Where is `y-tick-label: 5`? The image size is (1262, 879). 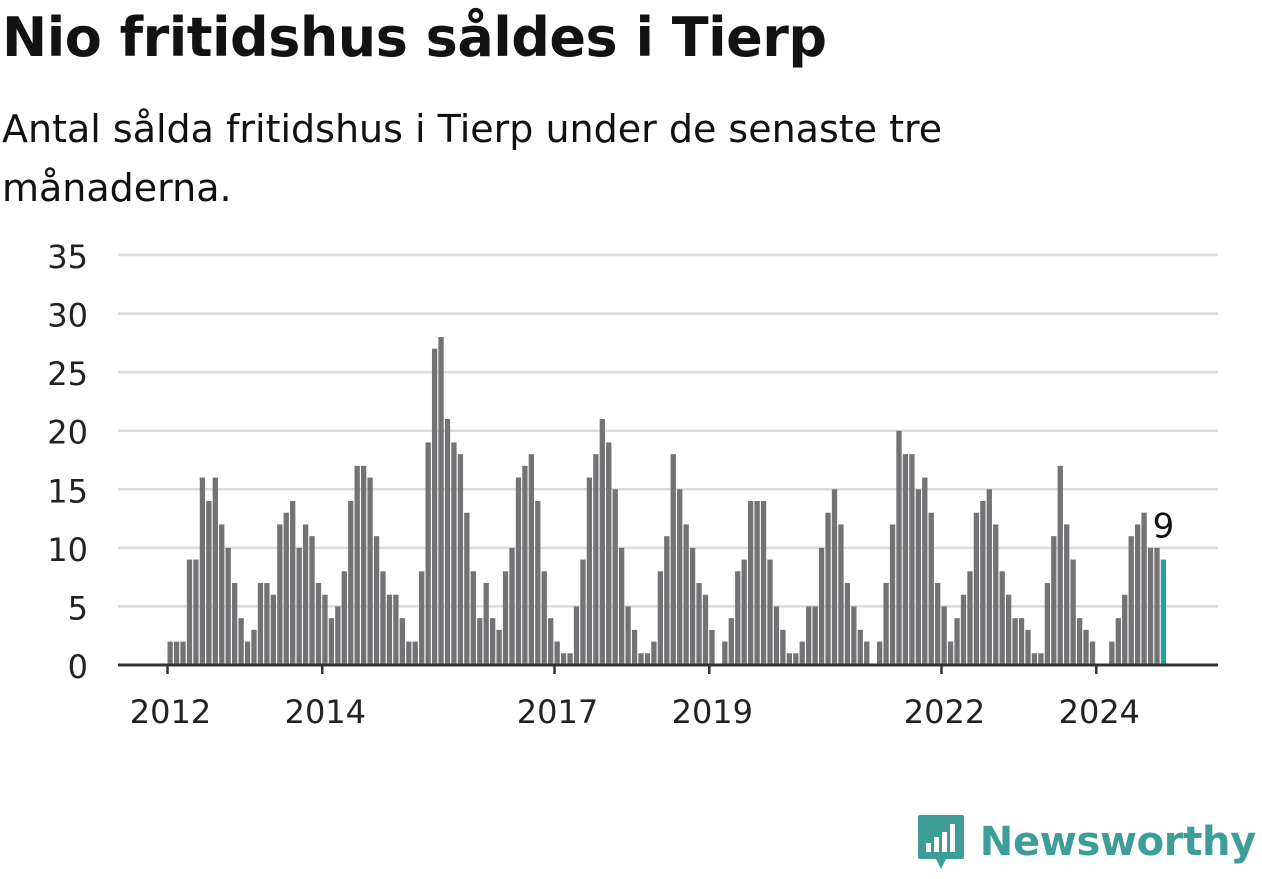
y-tick-label: 5 is located at coordinates (78, 608).